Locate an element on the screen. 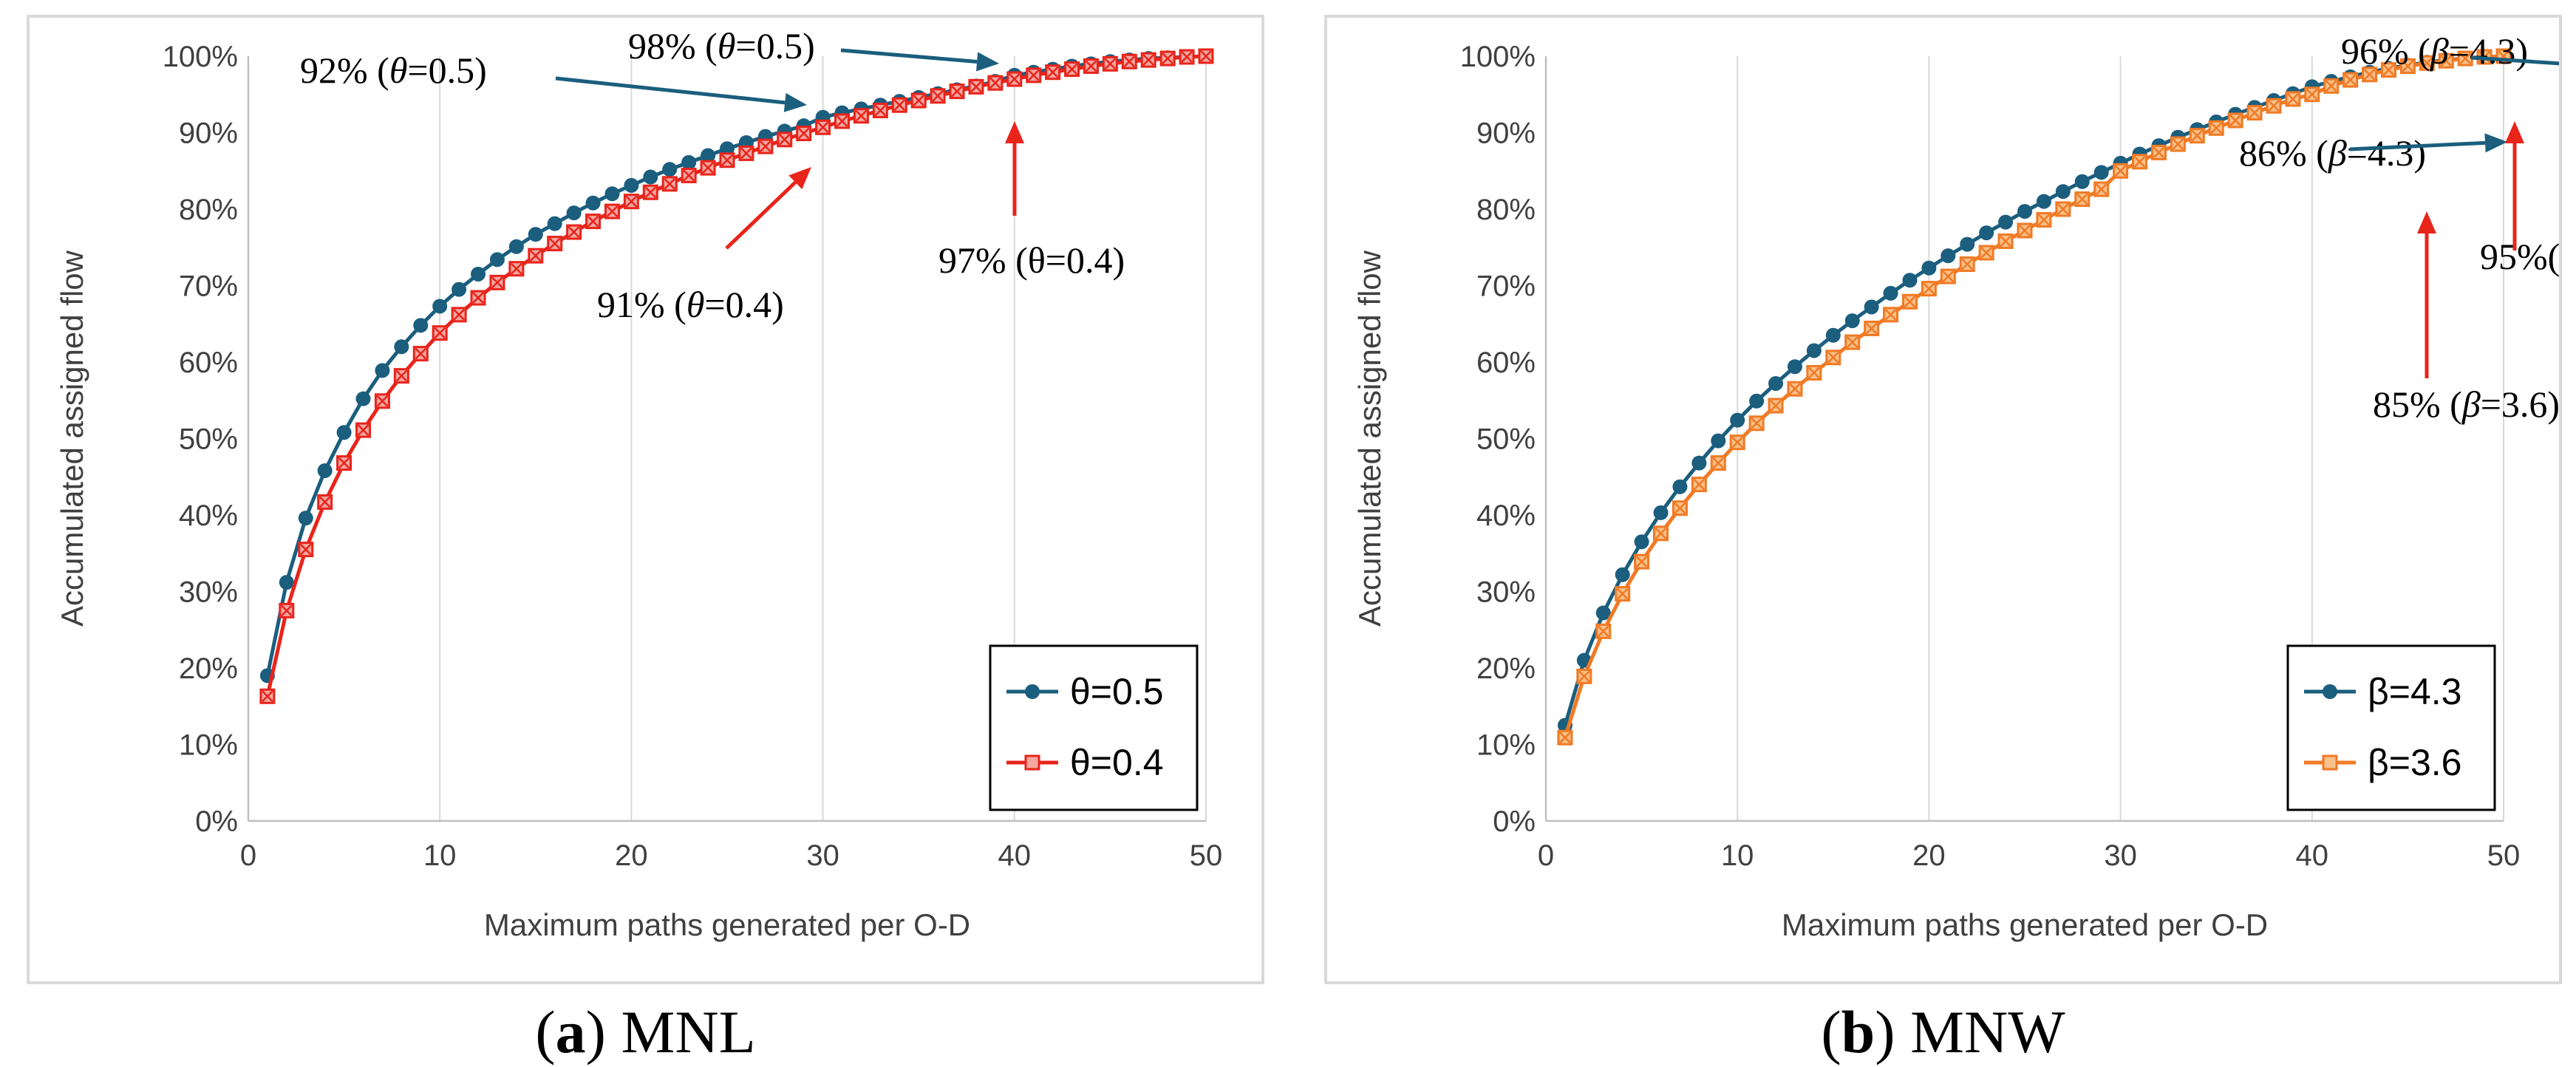 The width and height of the screenshot is (2576, 1067). annotation-value: 97% ( is located at coordinates (983, 260).